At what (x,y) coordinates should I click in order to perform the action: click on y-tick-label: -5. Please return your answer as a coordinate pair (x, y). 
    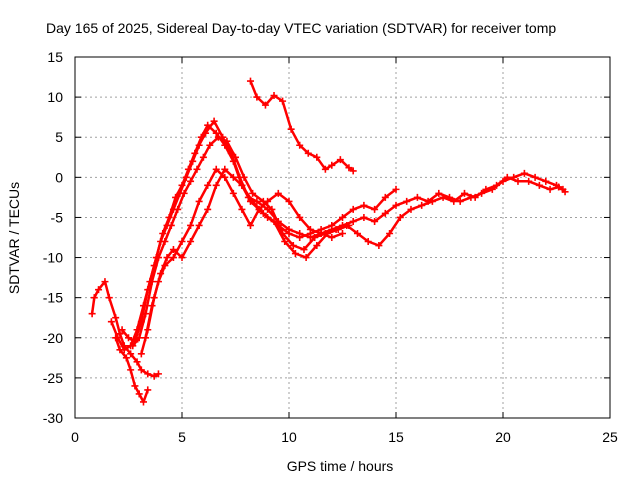
    Looking at the image, I should click on (57, 217).